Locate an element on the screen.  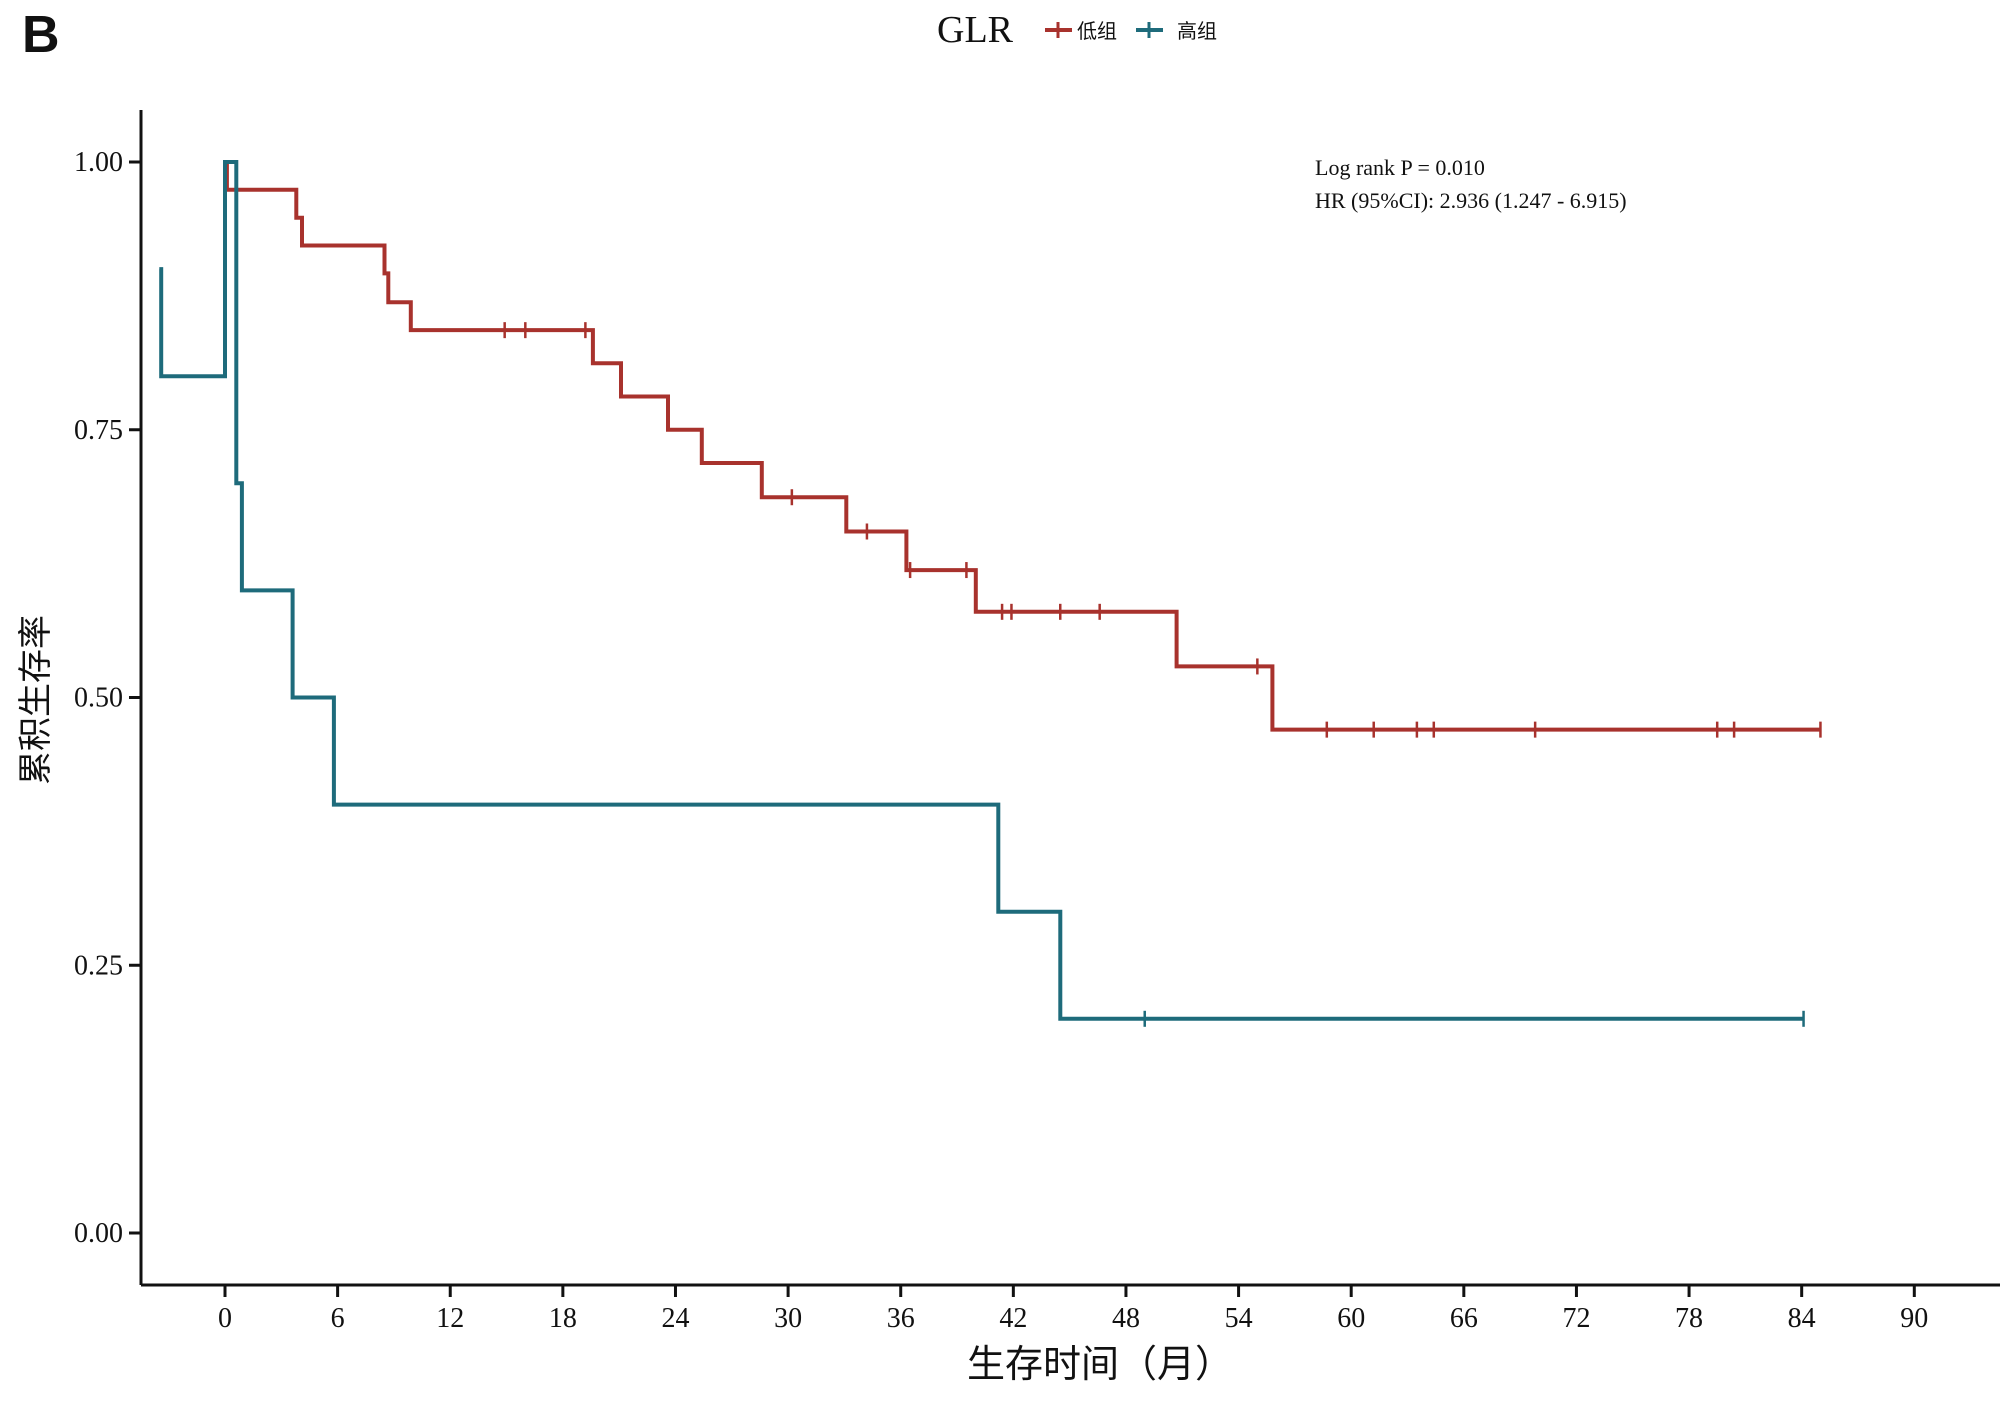
legend: GLR 低组 高组 is located at coordinates (1077, 30).